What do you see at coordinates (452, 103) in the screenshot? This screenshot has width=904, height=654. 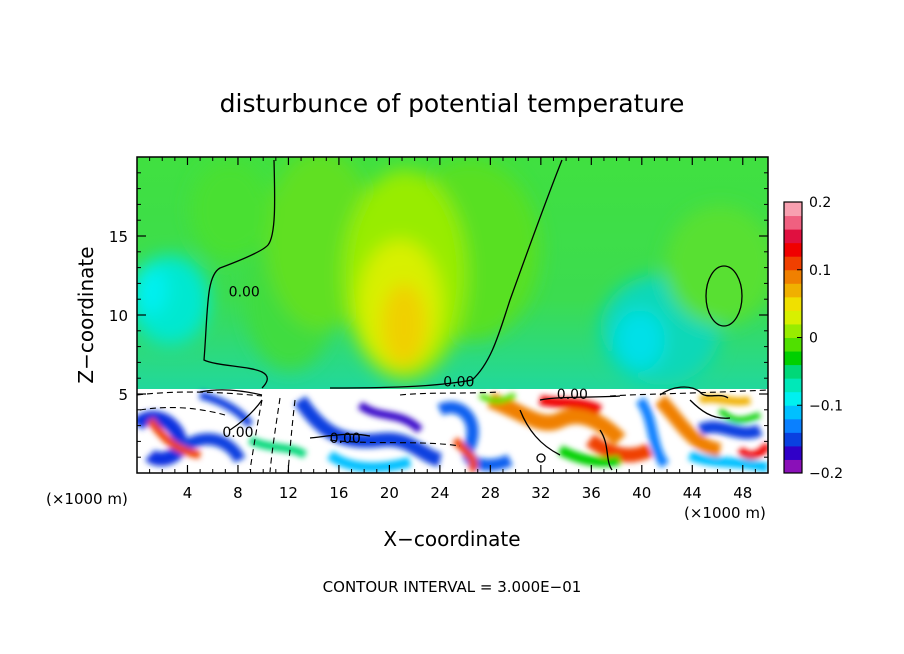 I see `chart-title: disturbunce of potential temperature` at bounding box center [452, 103].